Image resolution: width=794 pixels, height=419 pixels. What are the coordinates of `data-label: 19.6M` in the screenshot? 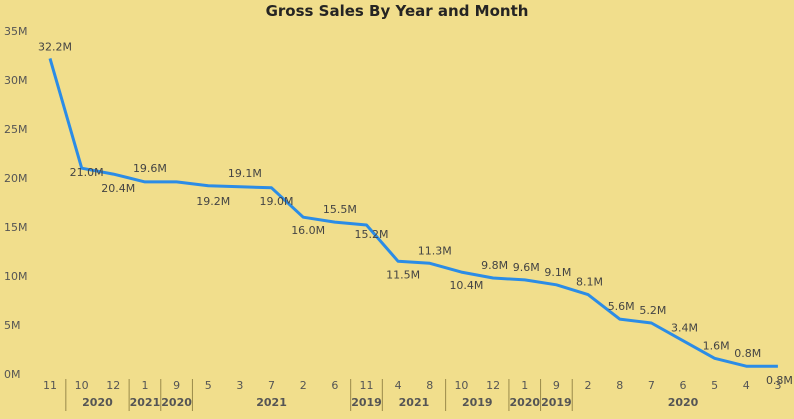 It's located at (150, 168).